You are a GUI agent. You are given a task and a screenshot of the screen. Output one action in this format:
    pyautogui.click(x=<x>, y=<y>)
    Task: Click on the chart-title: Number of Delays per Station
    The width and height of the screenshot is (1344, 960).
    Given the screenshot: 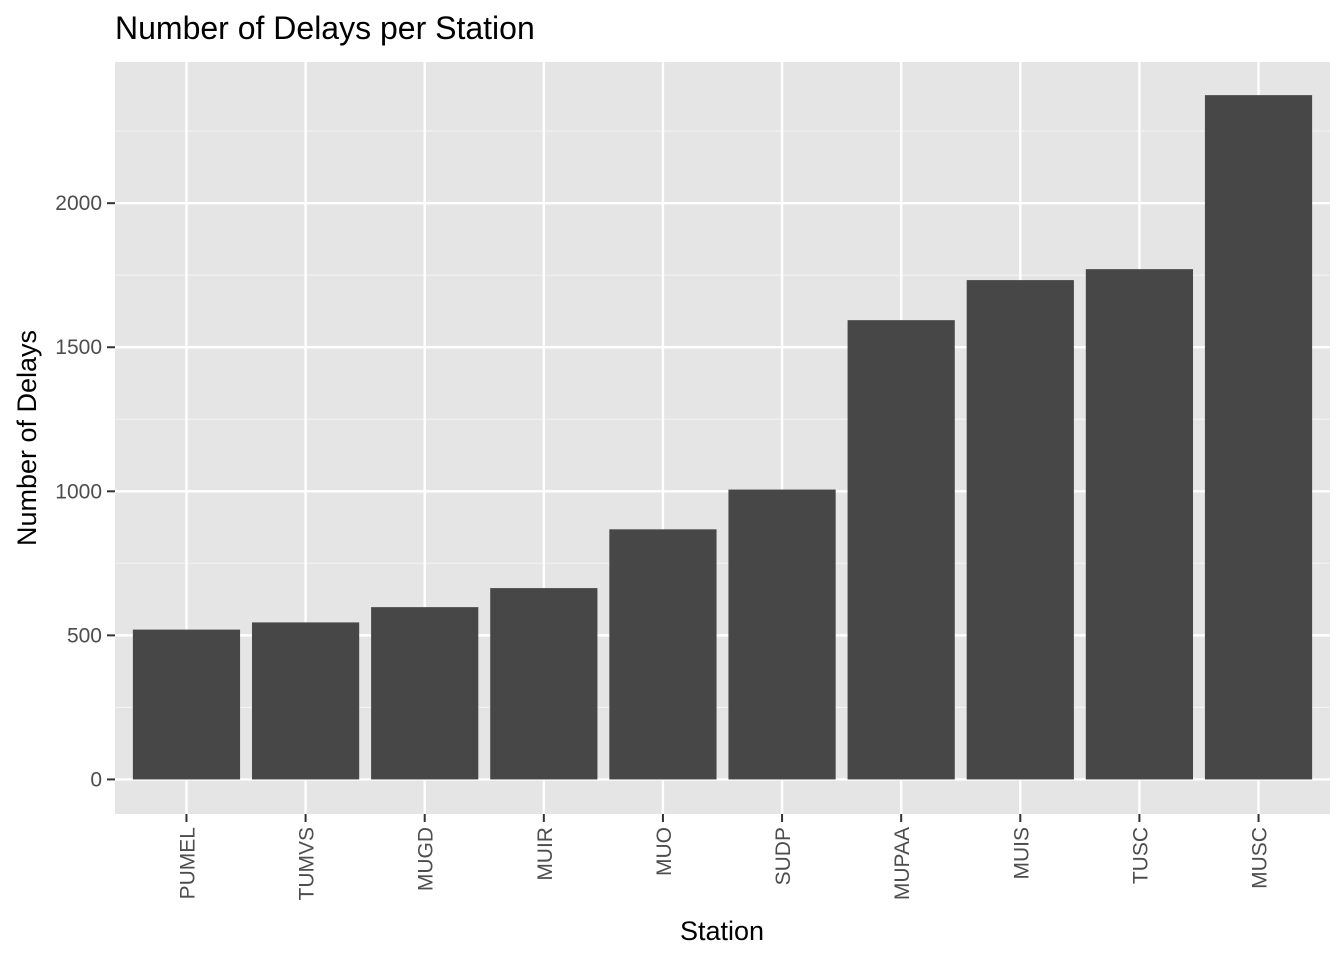 What is the action you would take?
    pyautogui.click(x=325, y=28)
    